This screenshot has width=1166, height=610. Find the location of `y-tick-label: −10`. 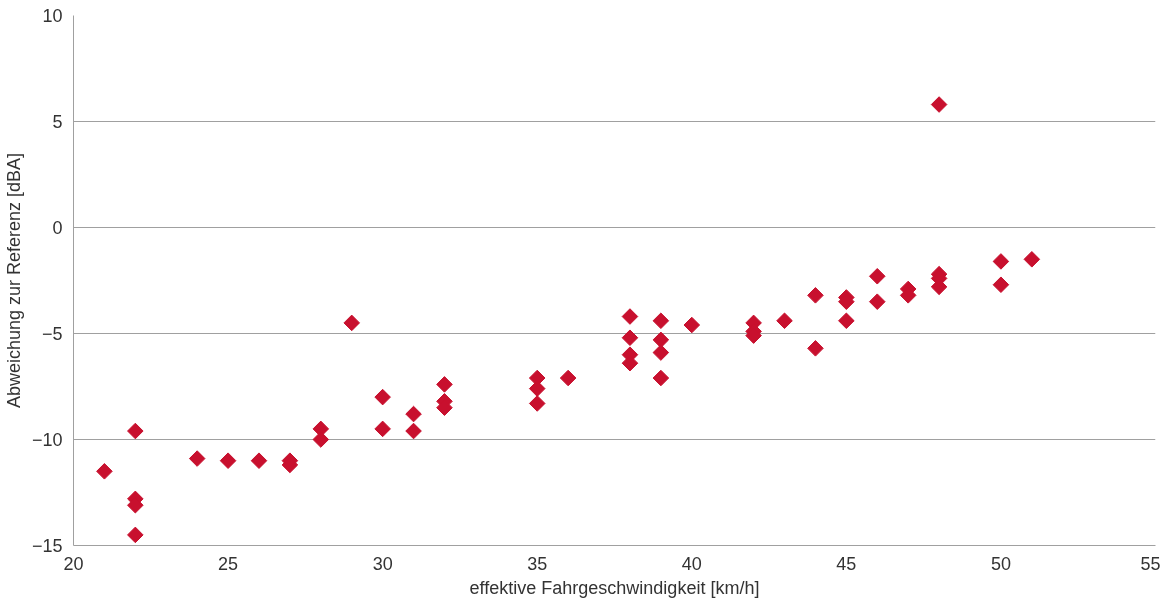

y-tick-label: −10 is located at coordinates (47, 440).